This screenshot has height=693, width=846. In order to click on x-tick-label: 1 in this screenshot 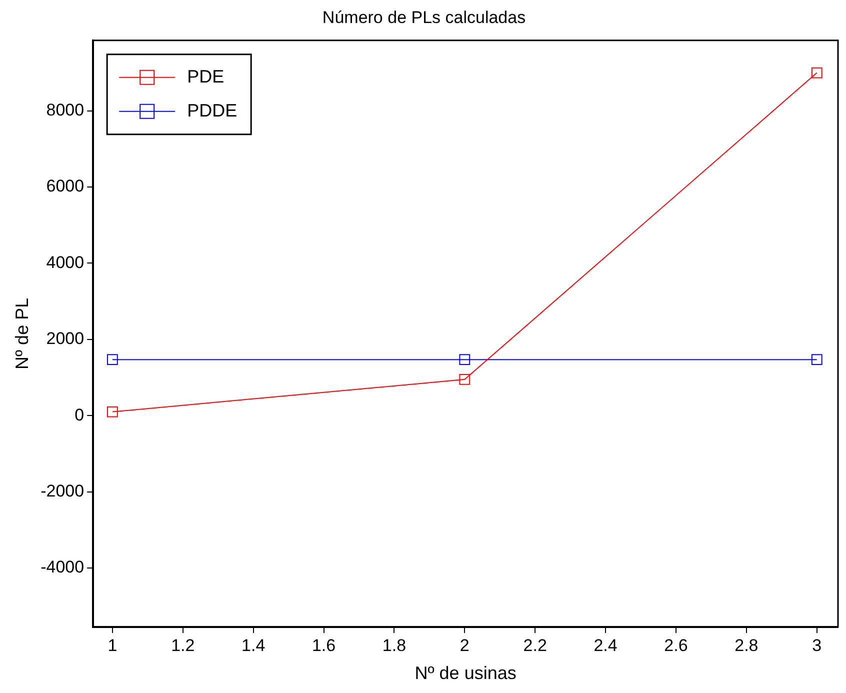, I will do `click(113, 645)`.